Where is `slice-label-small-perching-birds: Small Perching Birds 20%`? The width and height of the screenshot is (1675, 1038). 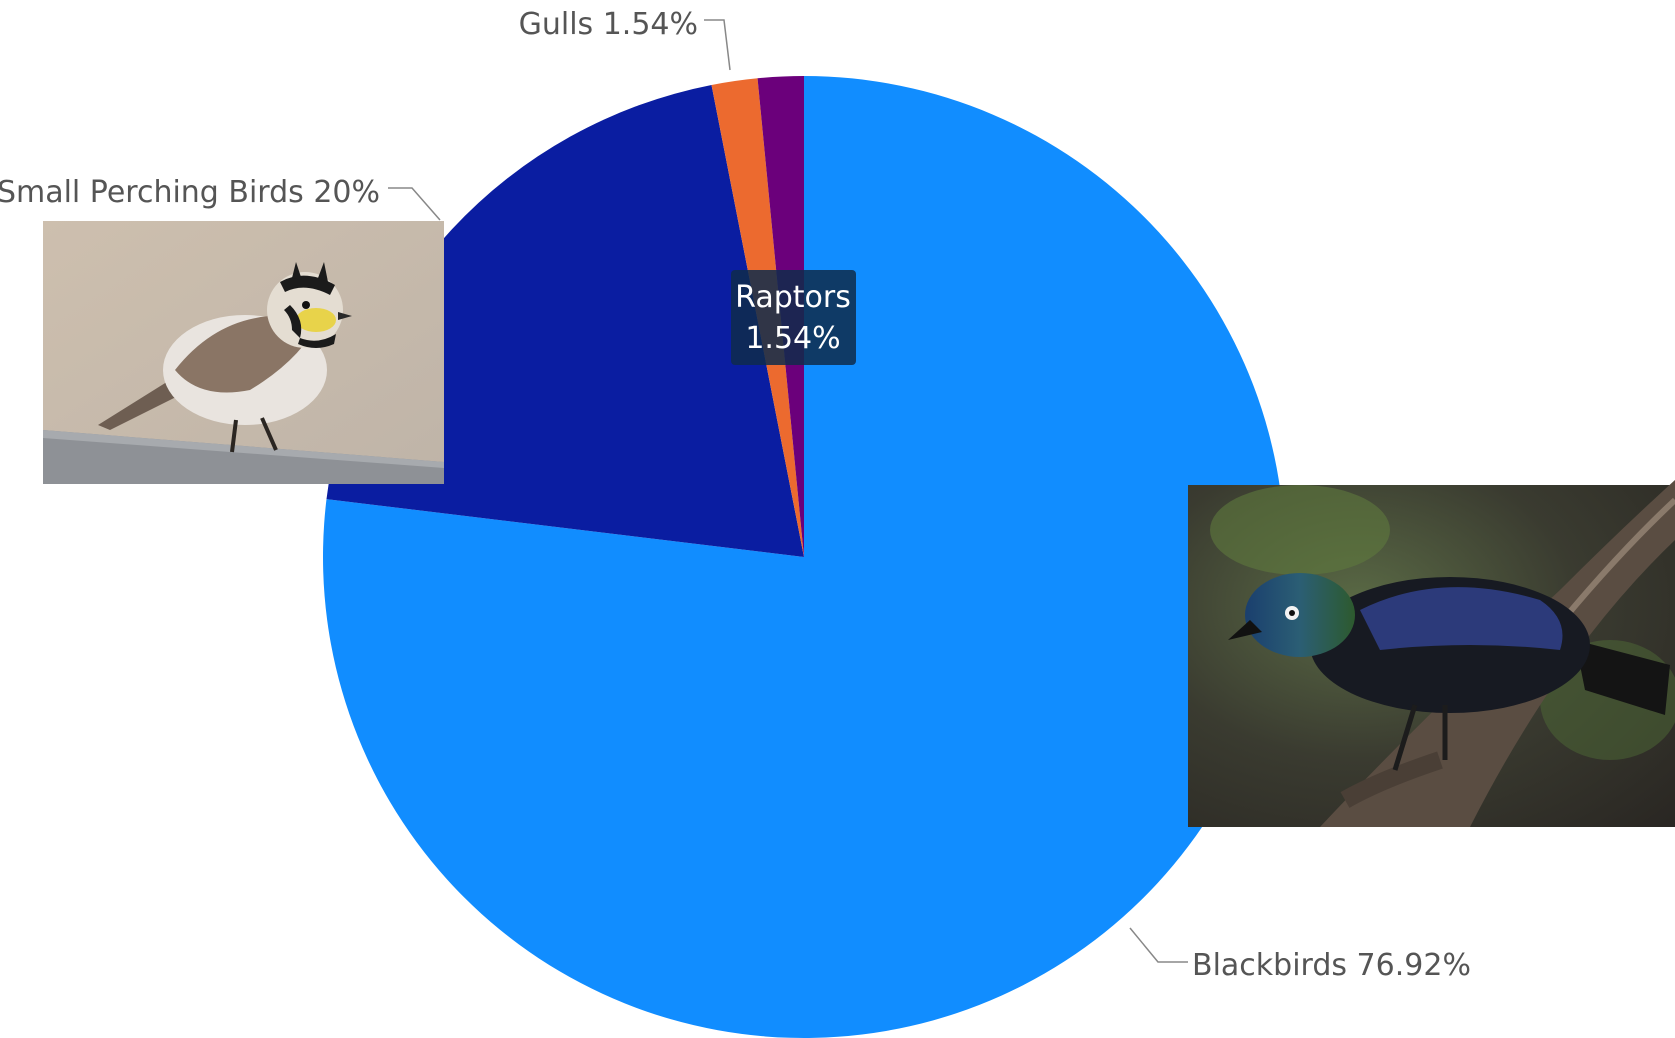 slice-label-small-perching-birds: Small Perching Birds 20% is located at coordinates (190, 192).